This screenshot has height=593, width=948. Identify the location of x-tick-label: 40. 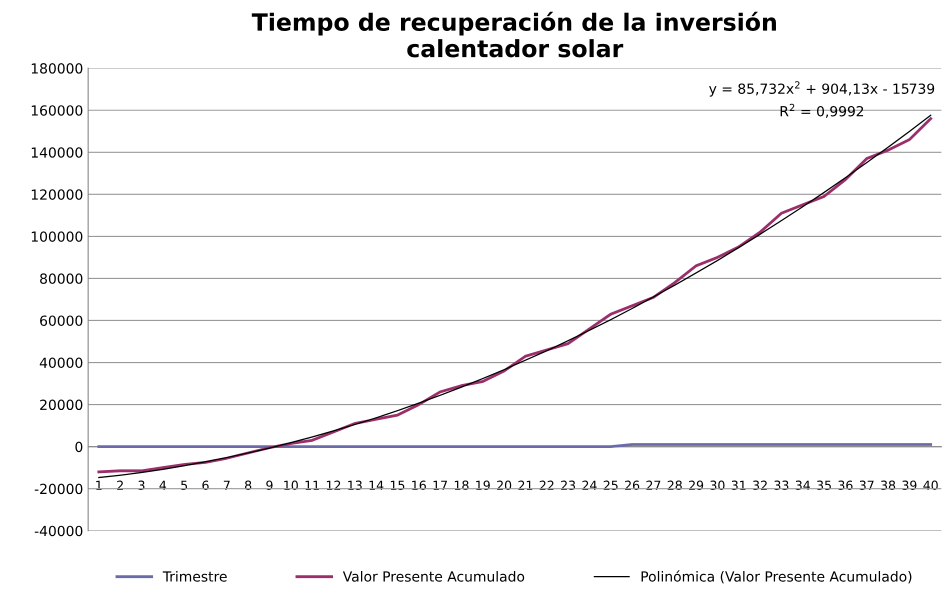
(930, 485).